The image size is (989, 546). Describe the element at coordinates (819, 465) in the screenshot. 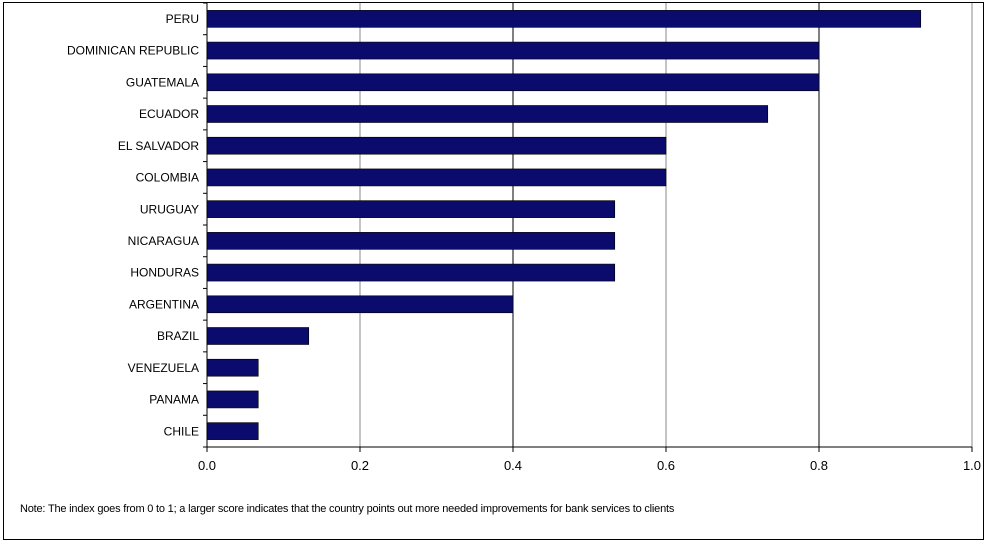

I see `x-tick-label: 0.8` at that location.